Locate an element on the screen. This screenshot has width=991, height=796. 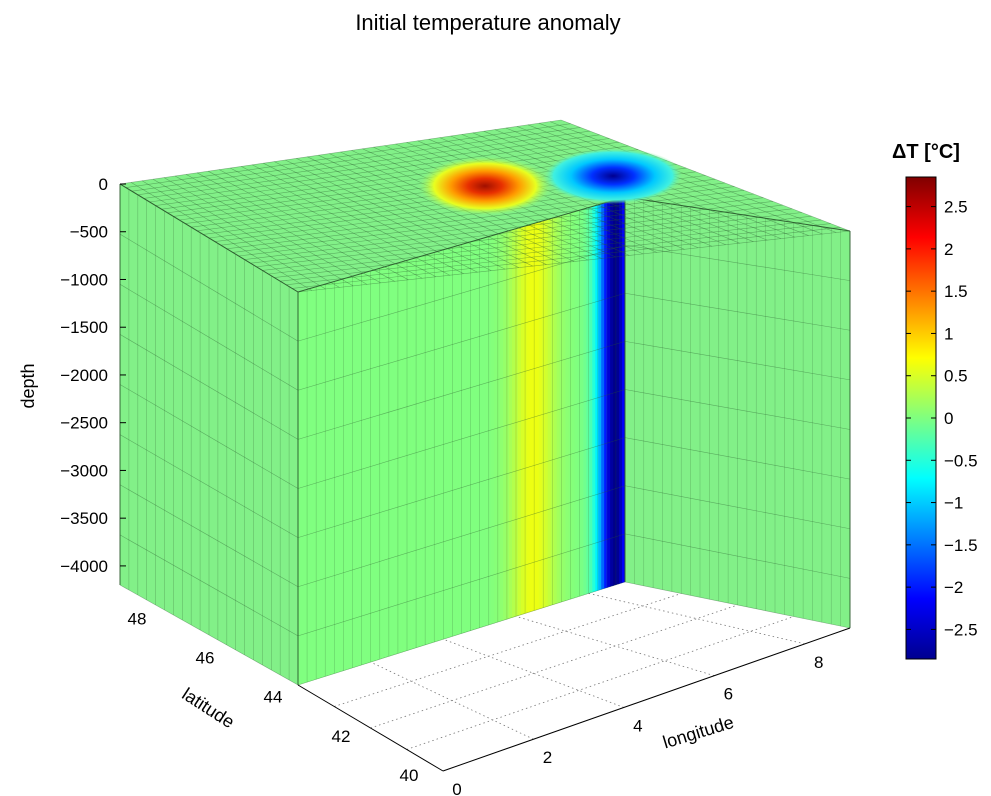
right-face is located at coordinates (737, 412).